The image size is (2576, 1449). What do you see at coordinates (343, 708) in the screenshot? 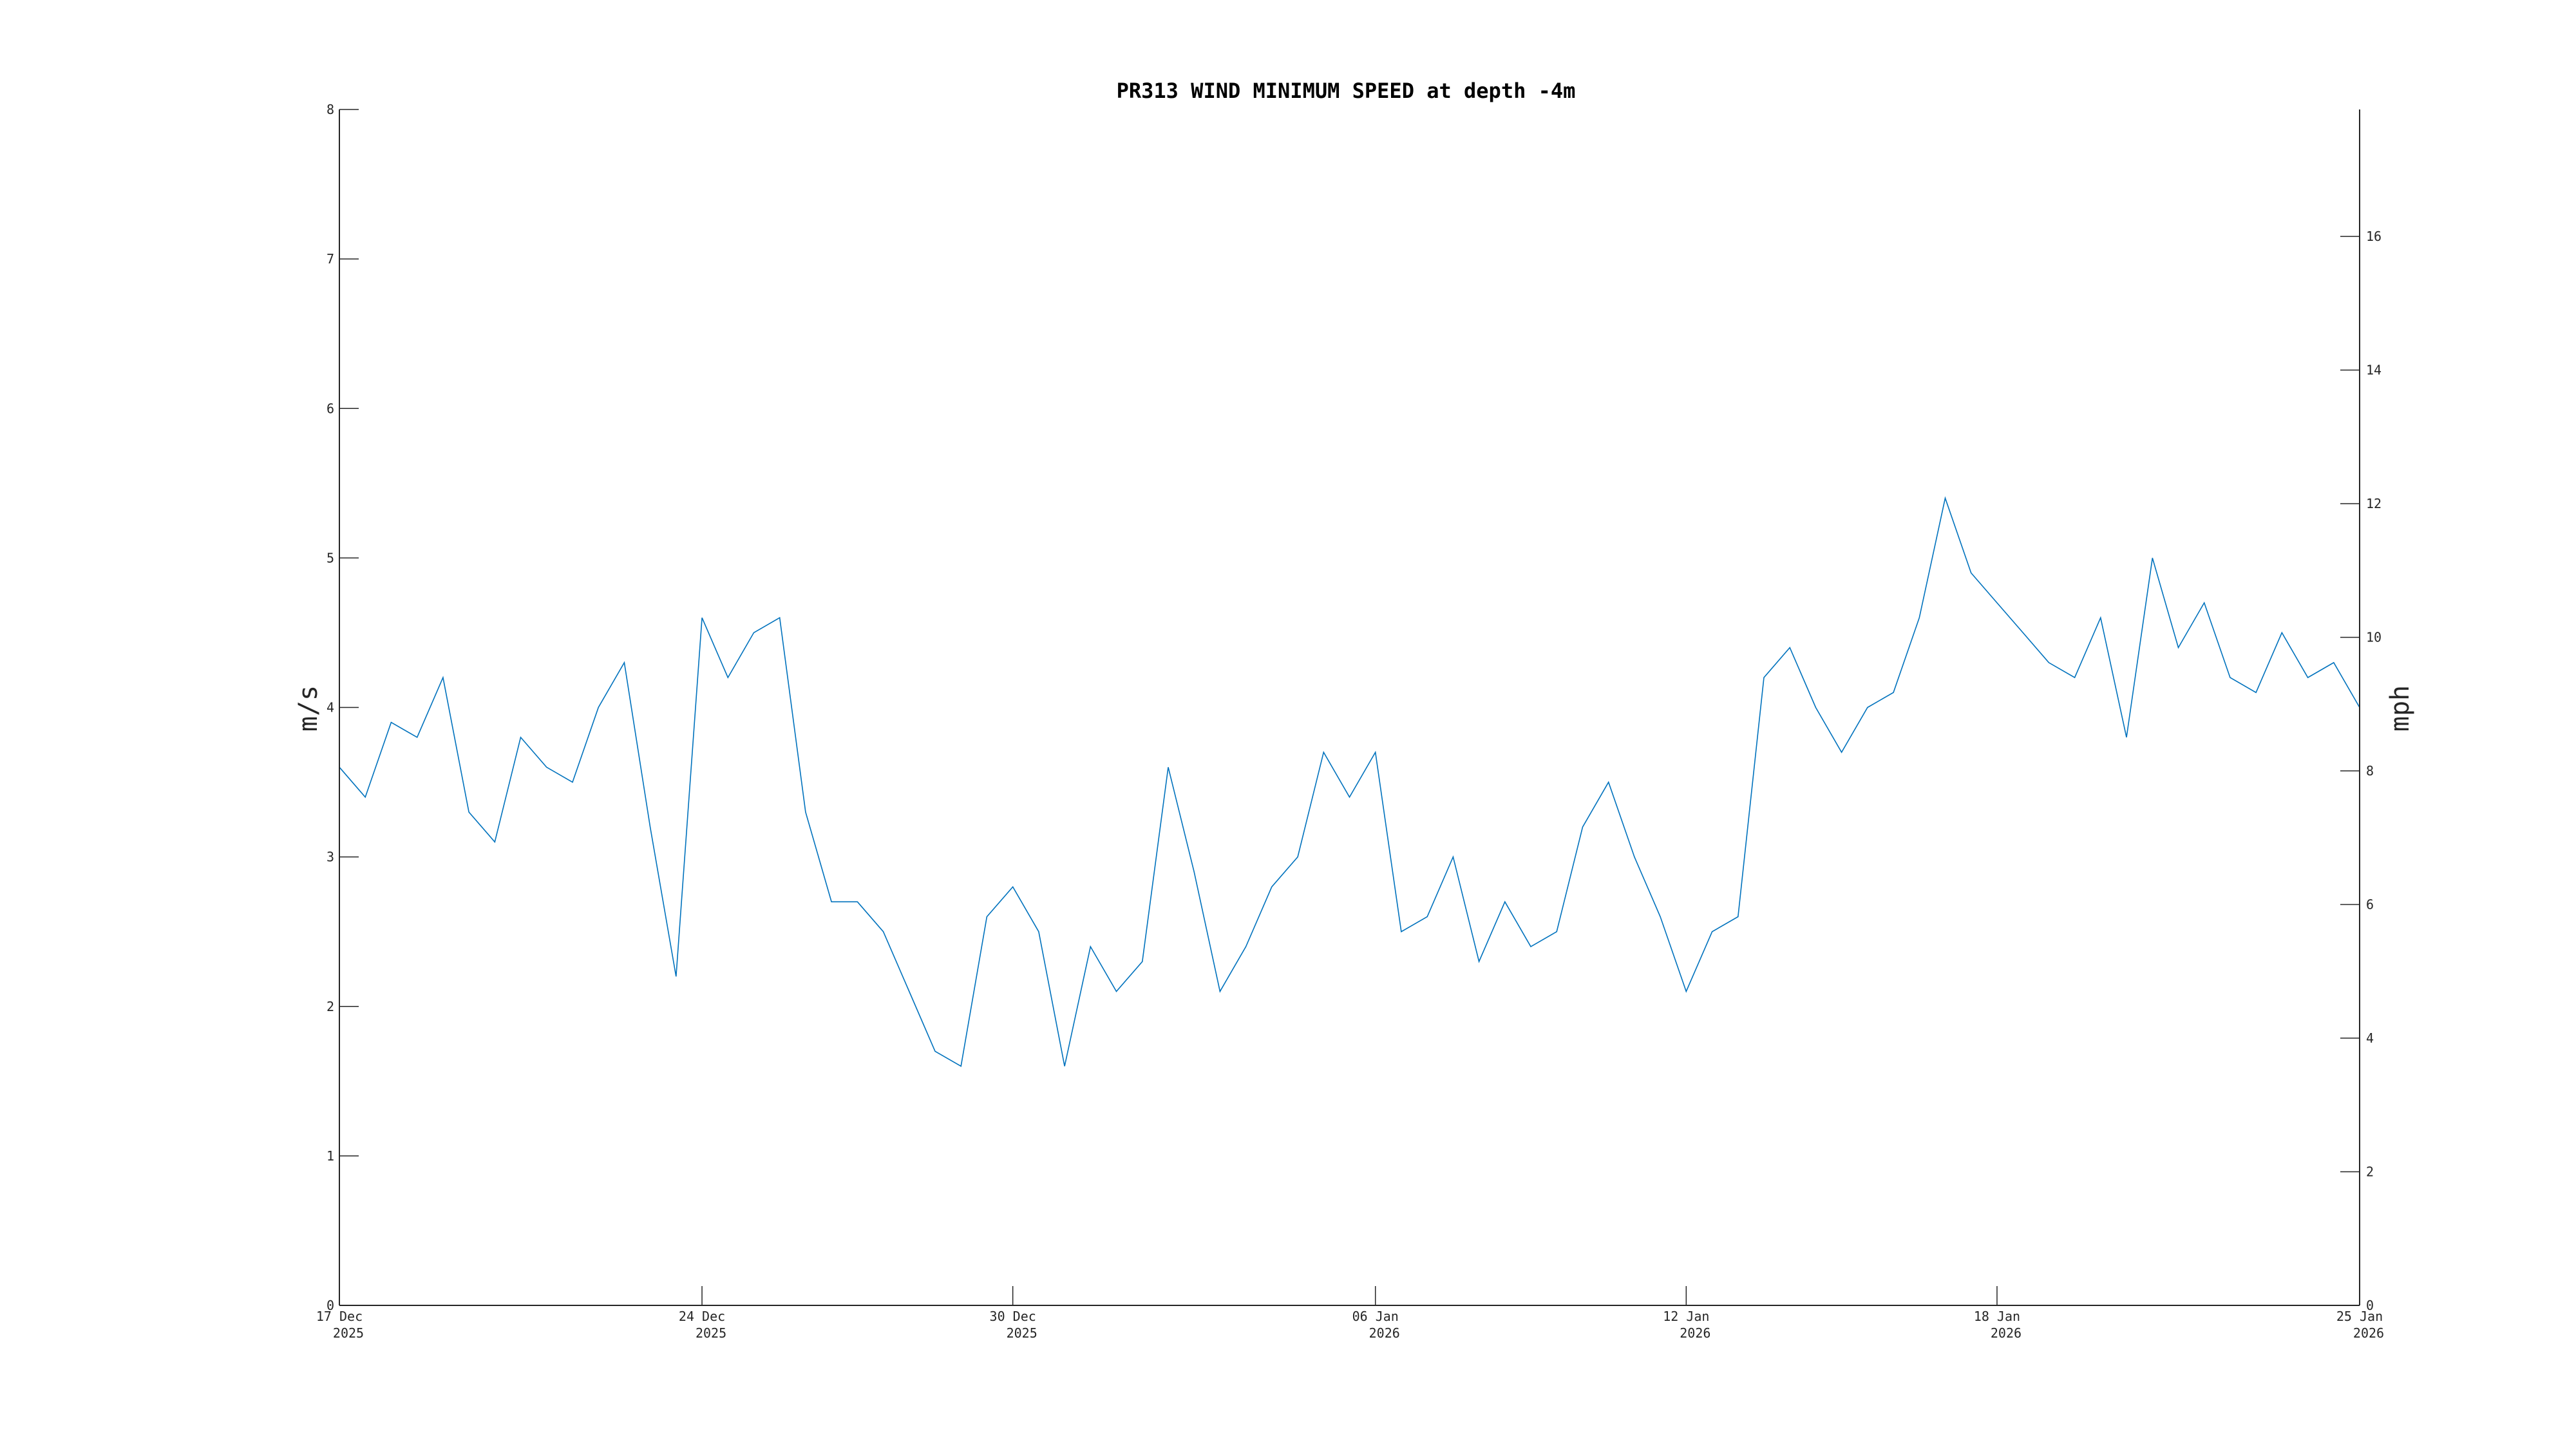
I see `y-ticks-left: 0 1 2 3 4 5 6 7 8` at bounding box center [343, 708].